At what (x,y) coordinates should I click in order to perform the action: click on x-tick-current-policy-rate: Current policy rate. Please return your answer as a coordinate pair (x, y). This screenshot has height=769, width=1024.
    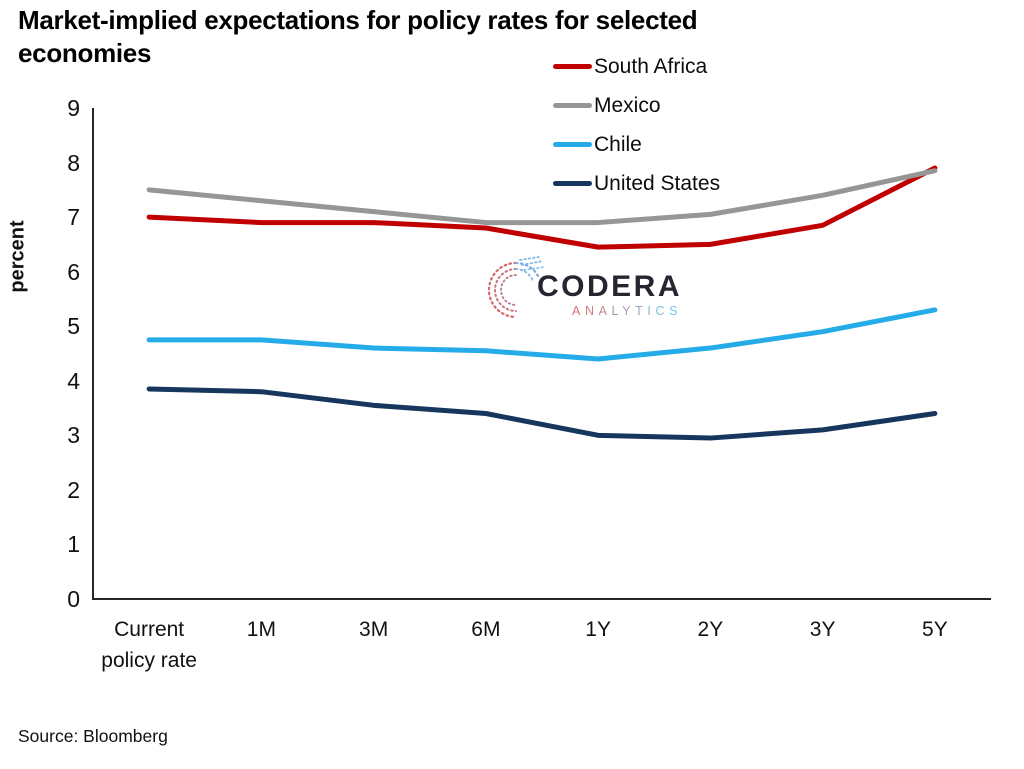
    Looking at the image, I should click on (149, 645).